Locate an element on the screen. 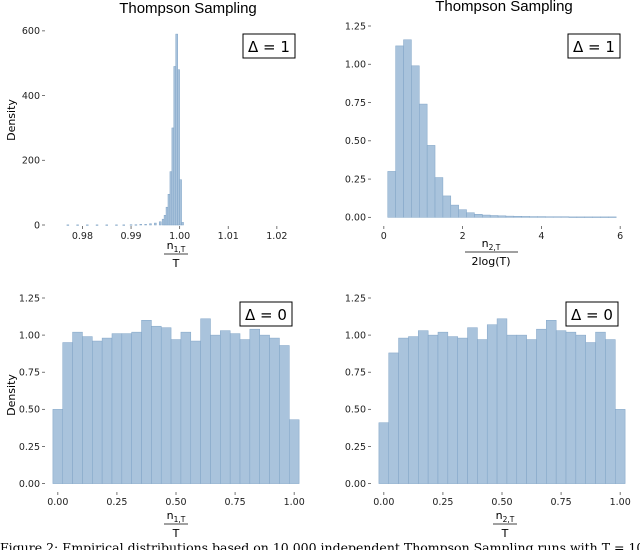  legend-label: Δ = 1 is located at coordinates (269, 47).